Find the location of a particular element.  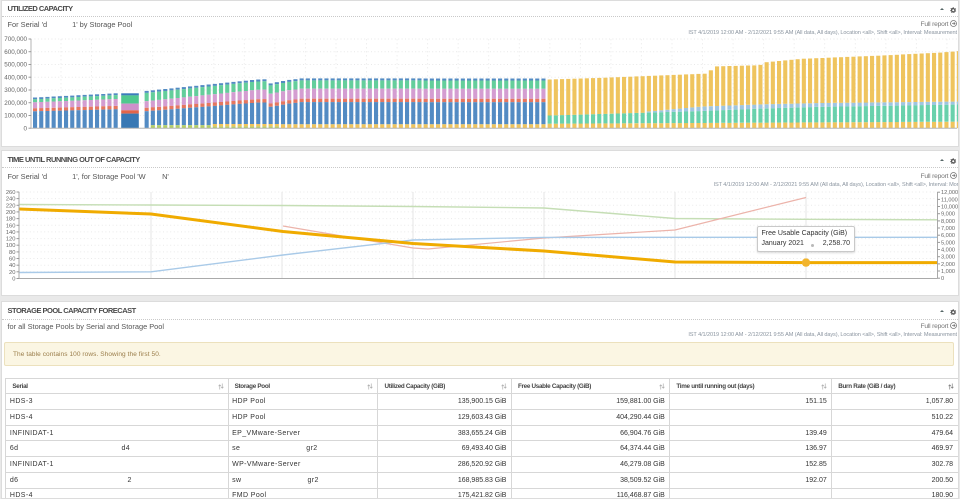

svg-text: 120 is located at coordinates (11, 240).